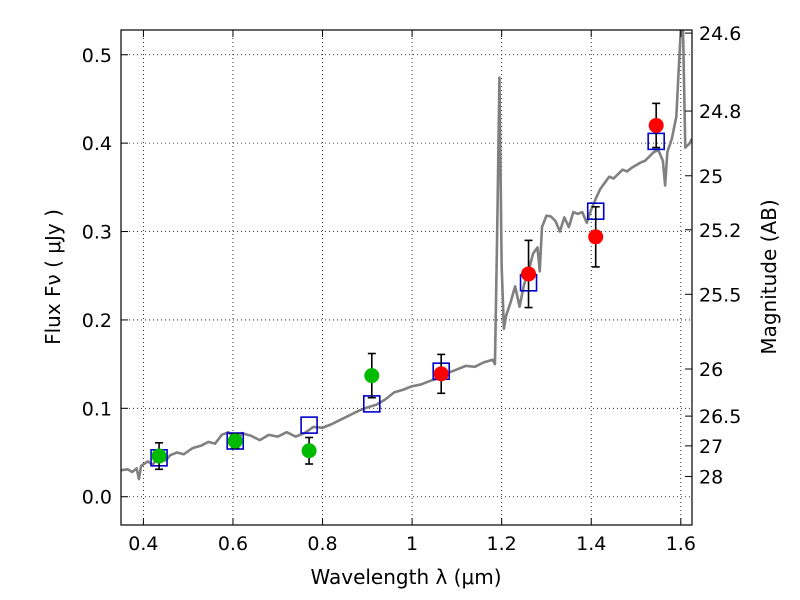 The width and height of the screenshot is (800, 600). I want to click on x-tick-labels: 0.4 0.6 0.8 1 1.2 1.4 1.6, so click(412, 544).